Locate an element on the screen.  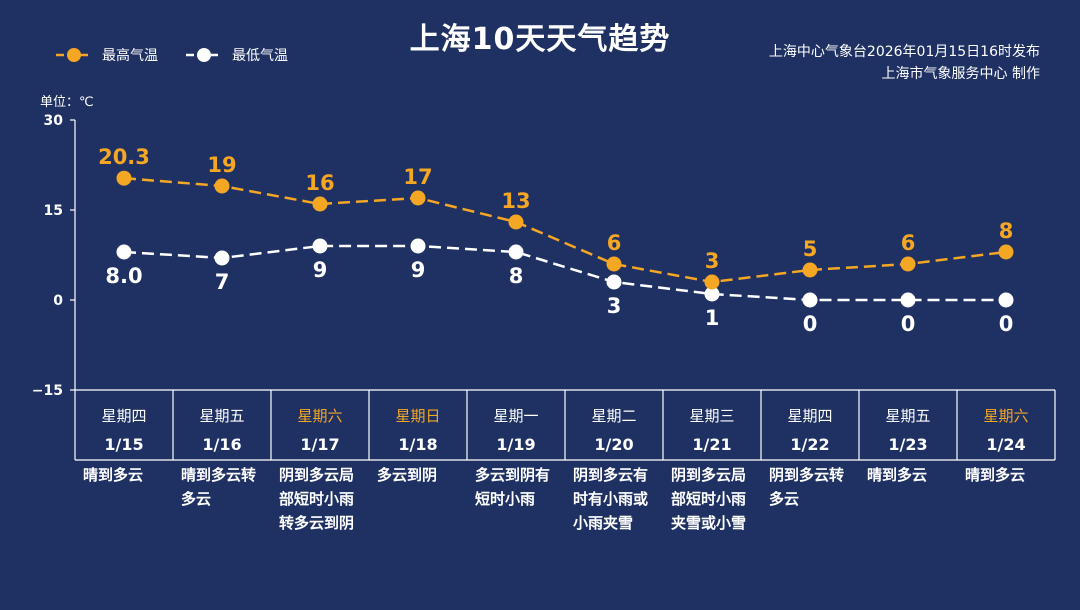
high-temp-label: 3 is located at coordinates (712, 261).